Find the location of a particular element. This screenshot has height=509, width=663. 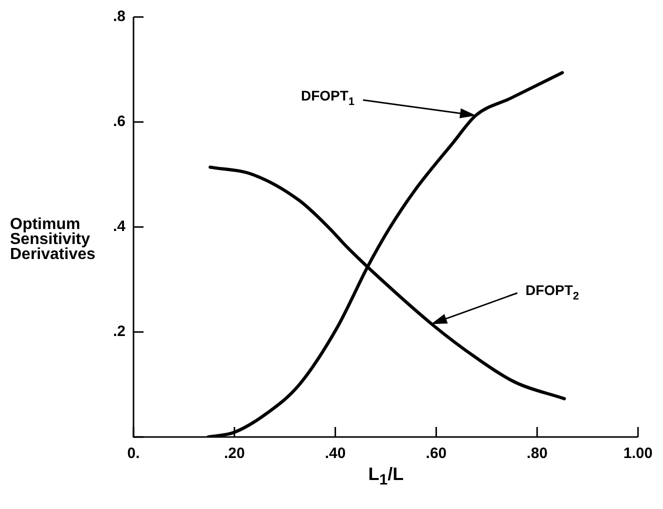

y-axis-title: Optimum Sensitivity Derivatives is located at coordinates (53, 239).